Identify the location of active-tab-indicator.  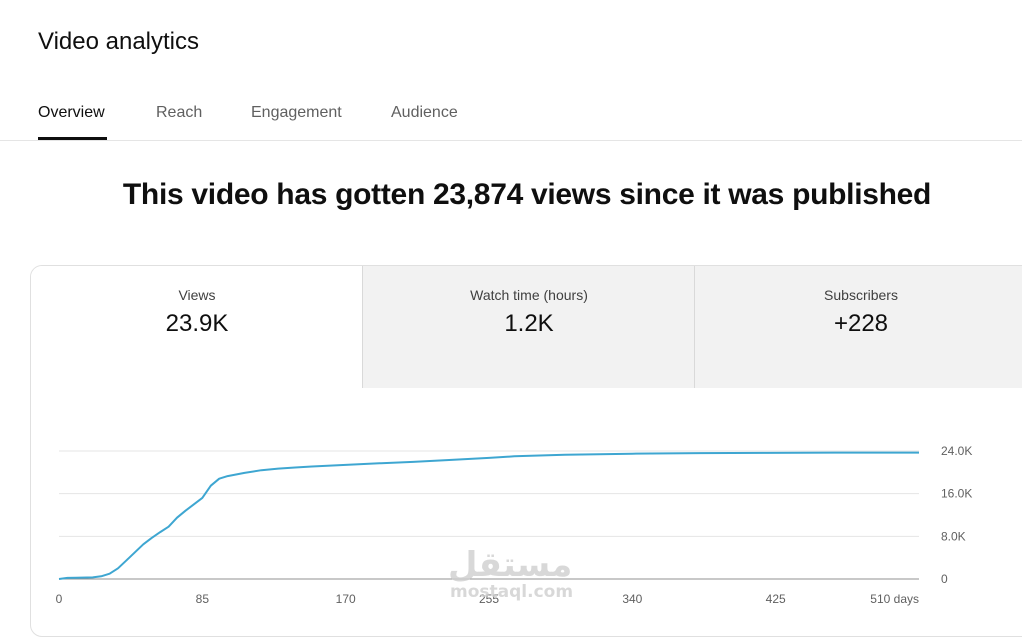
(72, 138).